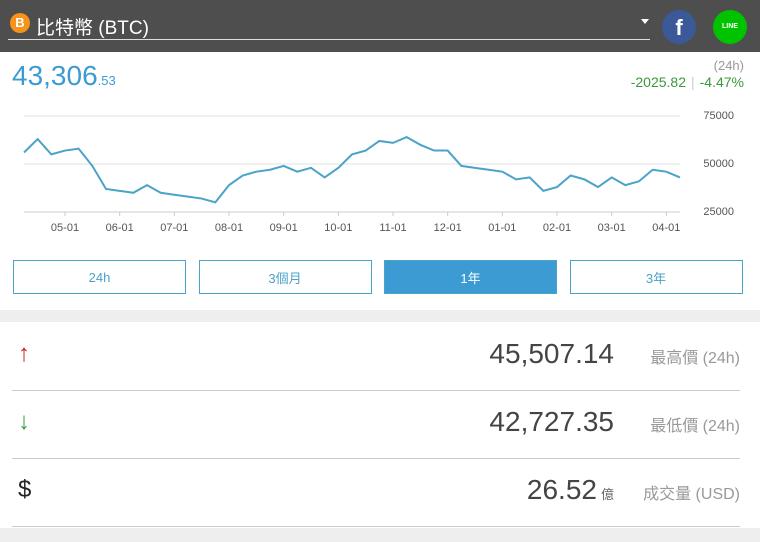 This screenshot has width=760, height=542. What do you see at coordinates (20, 23) in the screenshot?
I see `coin-icon: B` at bounding box center [20, 23].